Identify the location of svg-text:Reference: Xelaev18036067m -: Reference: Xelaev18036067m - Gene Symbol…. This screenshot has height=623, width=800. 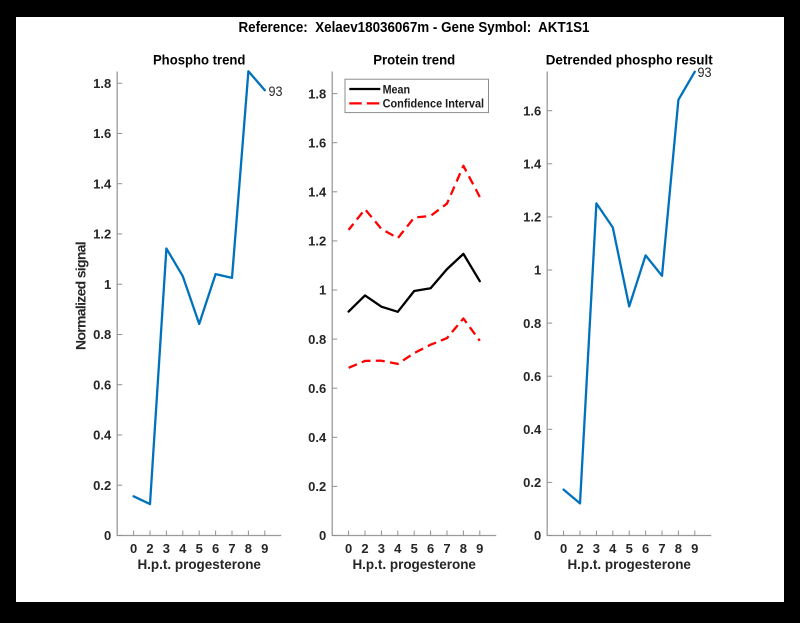
(414, 28).